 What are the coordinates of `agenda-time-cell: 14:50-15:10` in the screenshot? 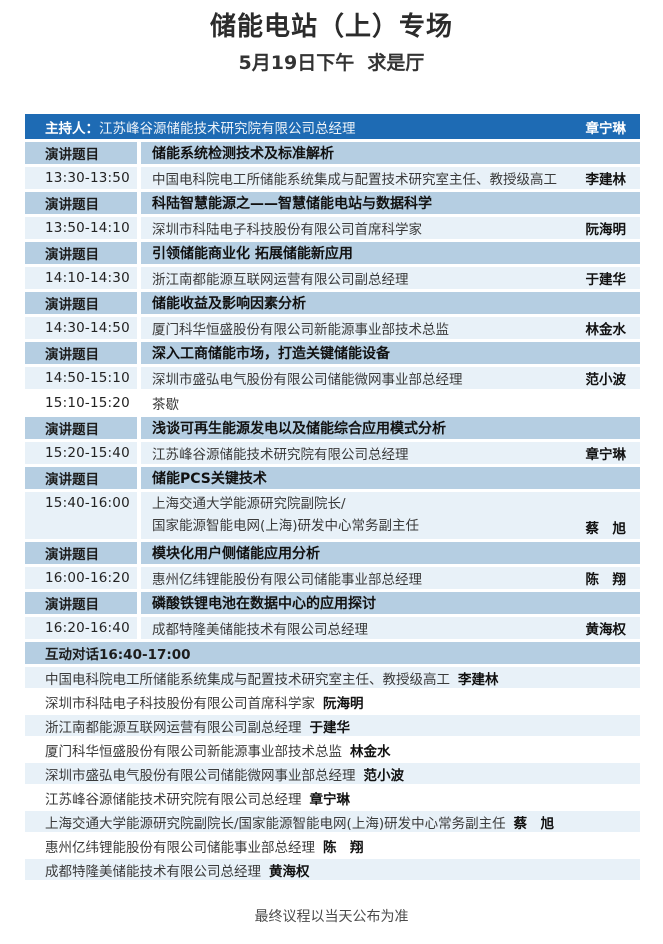 It's located at (81, 378).